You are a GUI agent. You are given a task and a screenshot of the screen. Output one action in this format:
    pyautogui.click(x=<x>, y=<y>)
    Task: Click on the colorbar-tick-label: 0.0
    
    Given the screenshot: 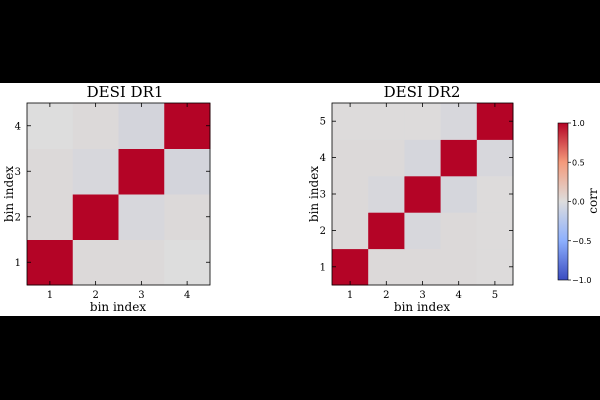 What is the action you would take?
    pyautogui.click(x=578, y=202)
    